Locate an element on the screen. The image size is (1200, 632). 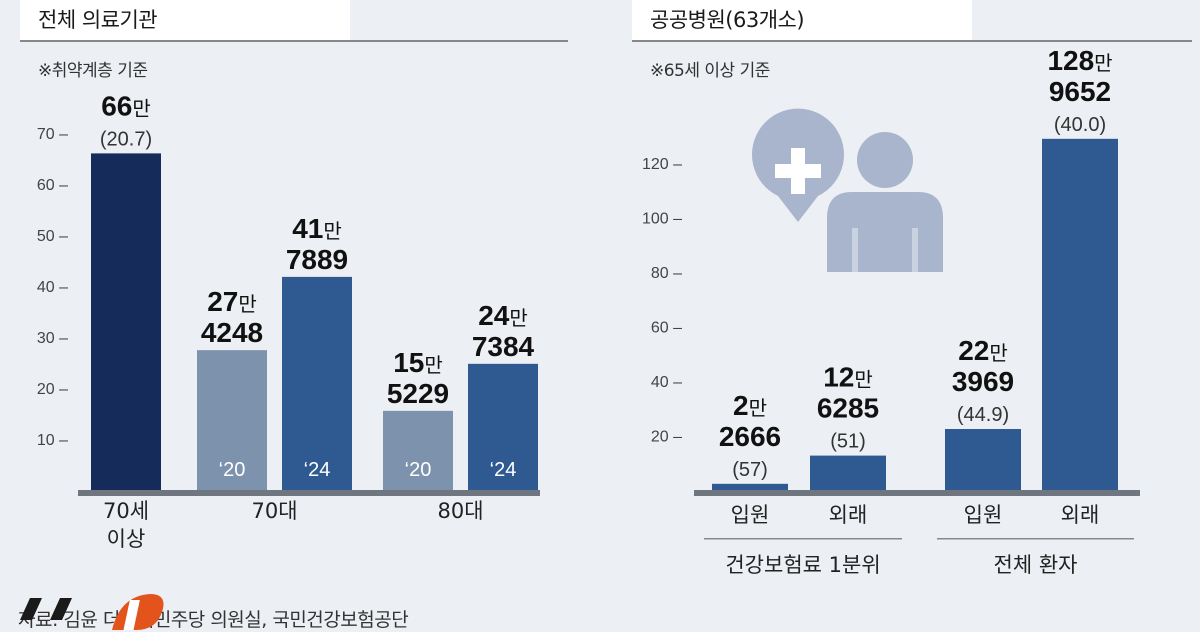
y-tick-label: 10 – is located at coordinates (52, 440).